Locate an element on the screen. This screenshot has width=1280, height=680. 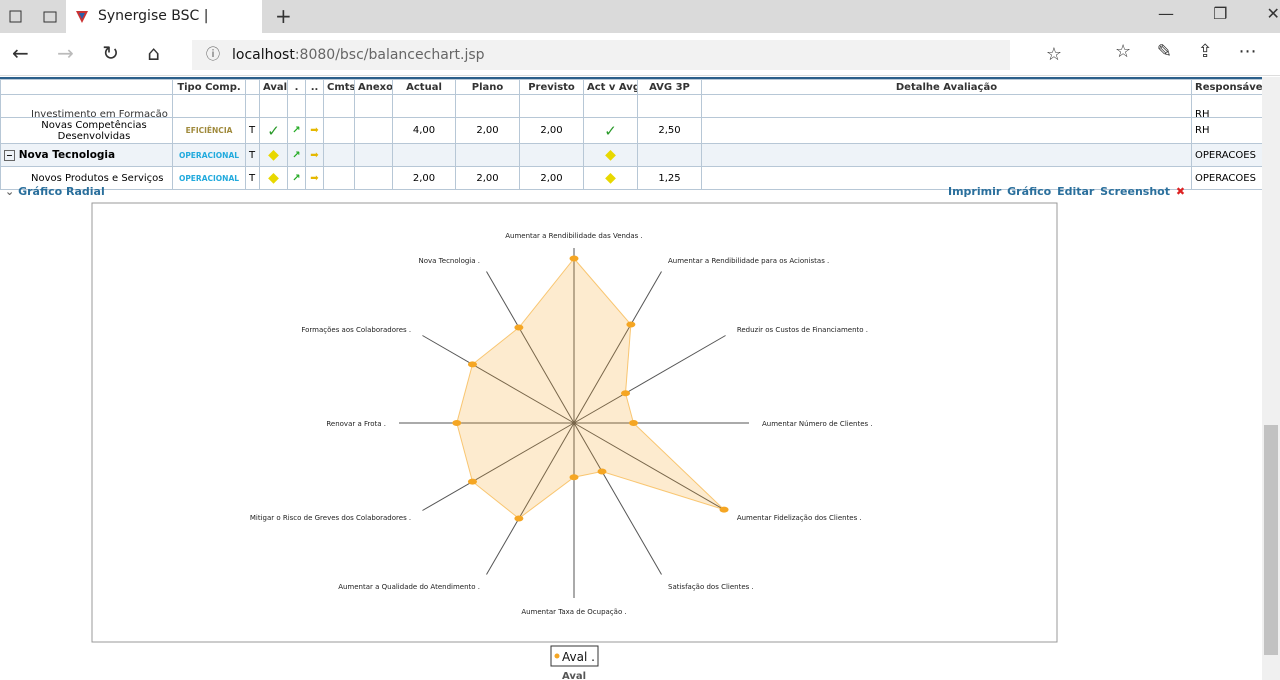
window-controls: — ❐ ✕ is located at coordinates (1219, 13).